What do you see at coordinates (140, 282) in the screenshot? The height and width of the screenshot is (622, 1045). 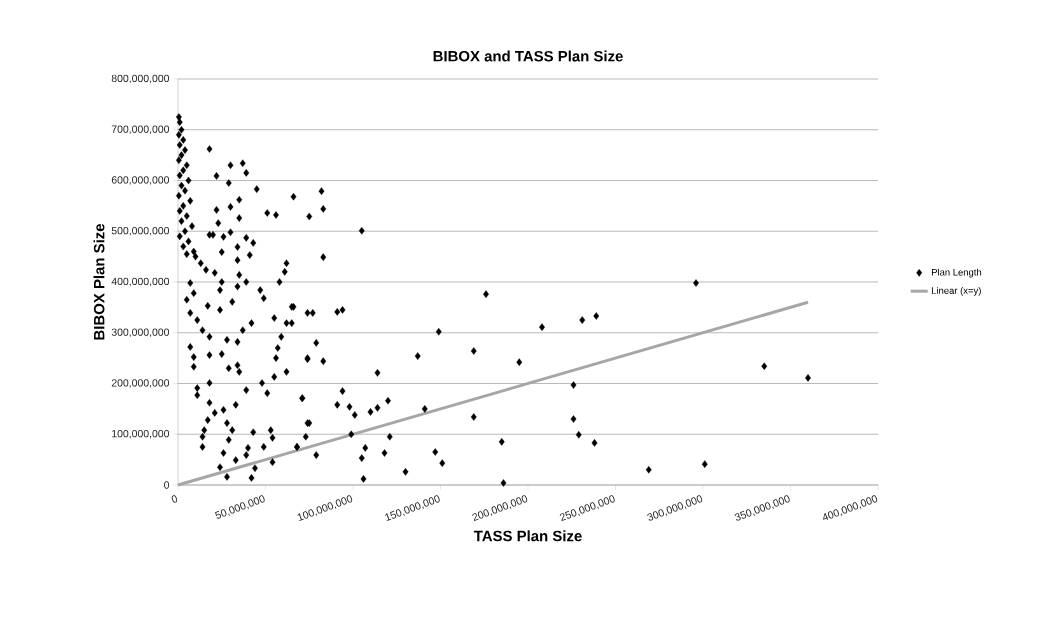 I see `y-tick-label: 400,000,000` at bounding box center [140, 282].